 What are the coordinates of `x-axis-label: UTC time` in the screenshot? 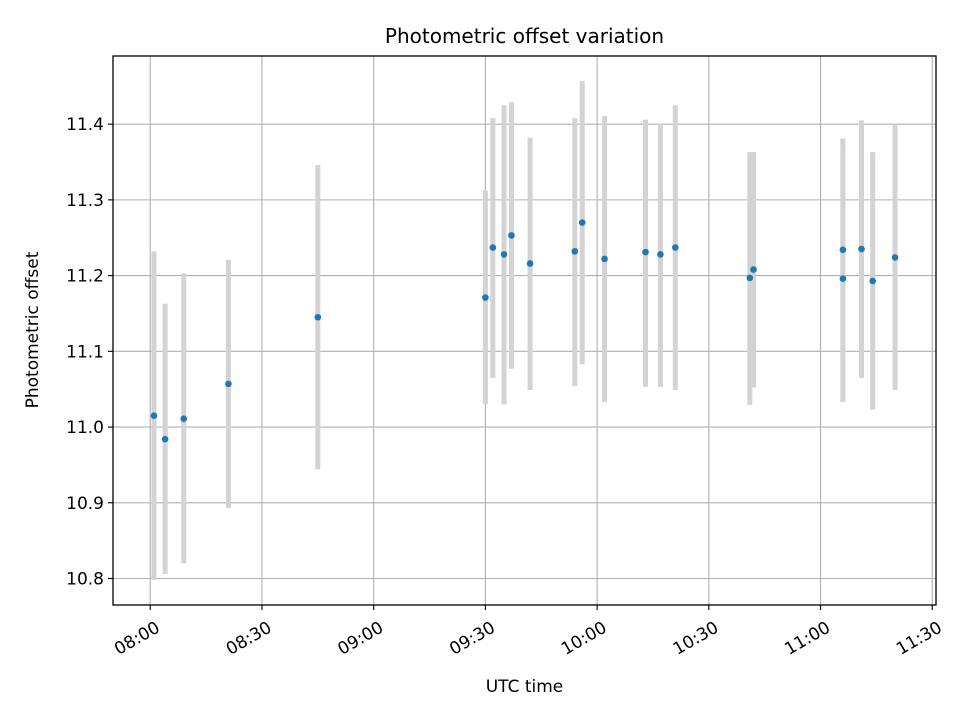 It's located at (525, 687).